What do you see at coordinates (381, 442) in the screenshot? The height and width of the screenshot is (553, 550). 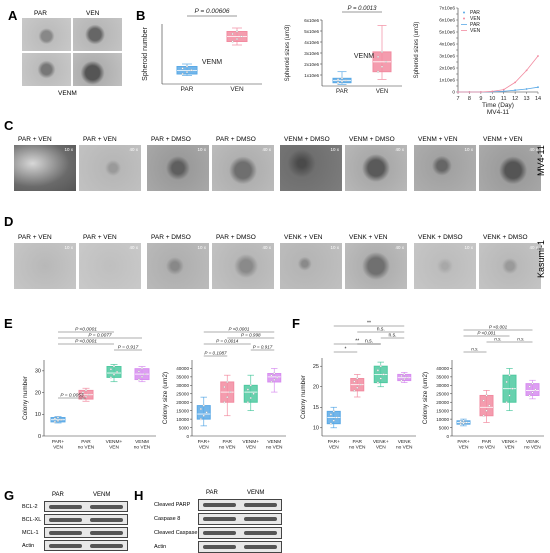 I see `x-tick-label: VENK+` at bounding box center [381, 442].